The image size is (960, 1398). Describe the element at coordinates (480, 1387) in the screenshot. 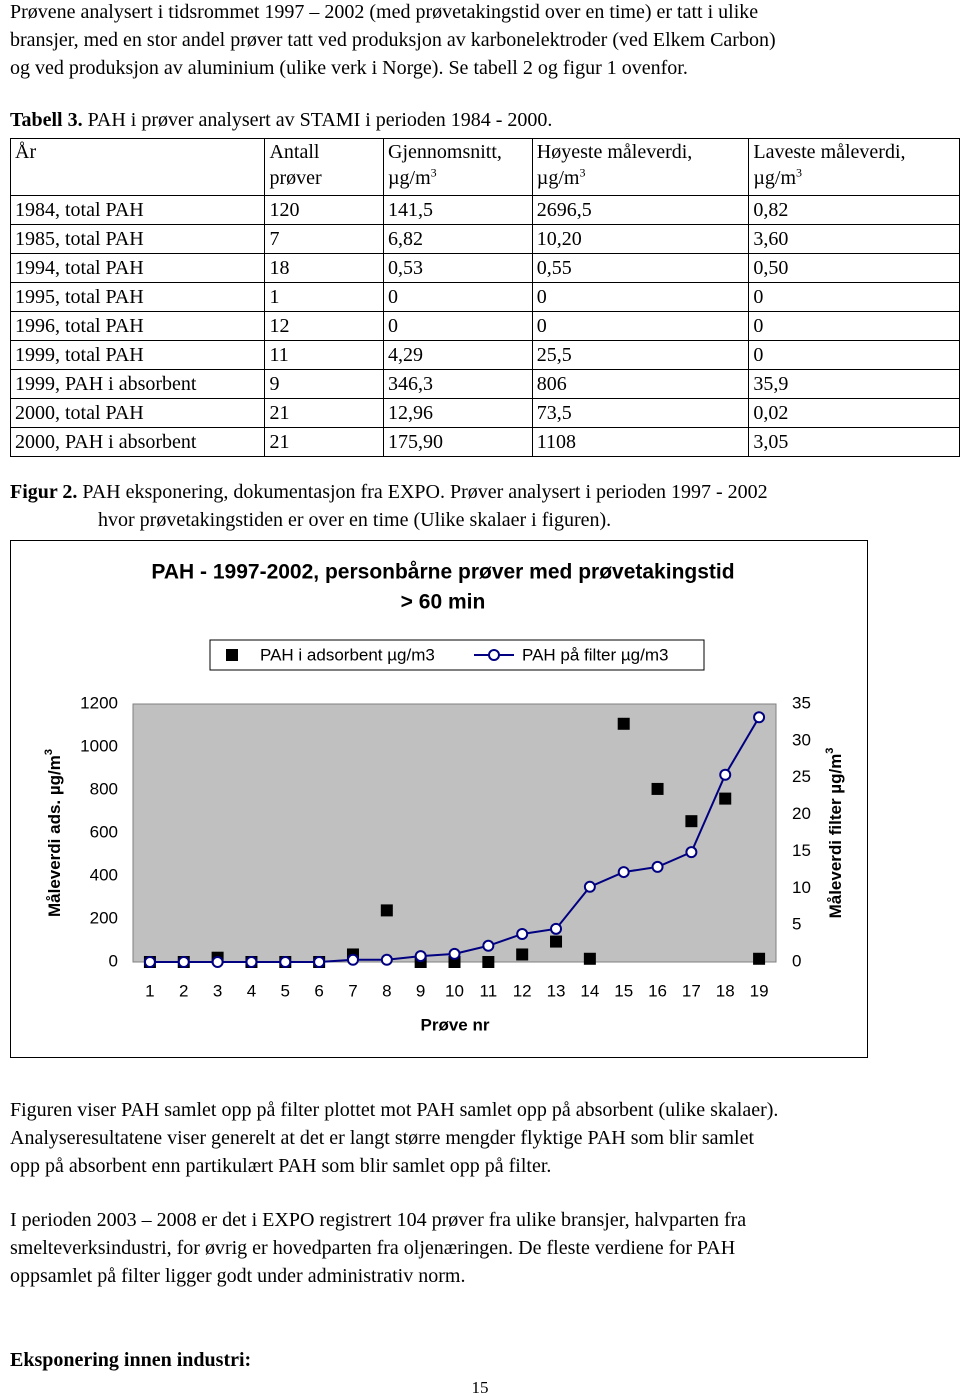

I see `page-number: 15` at that location.